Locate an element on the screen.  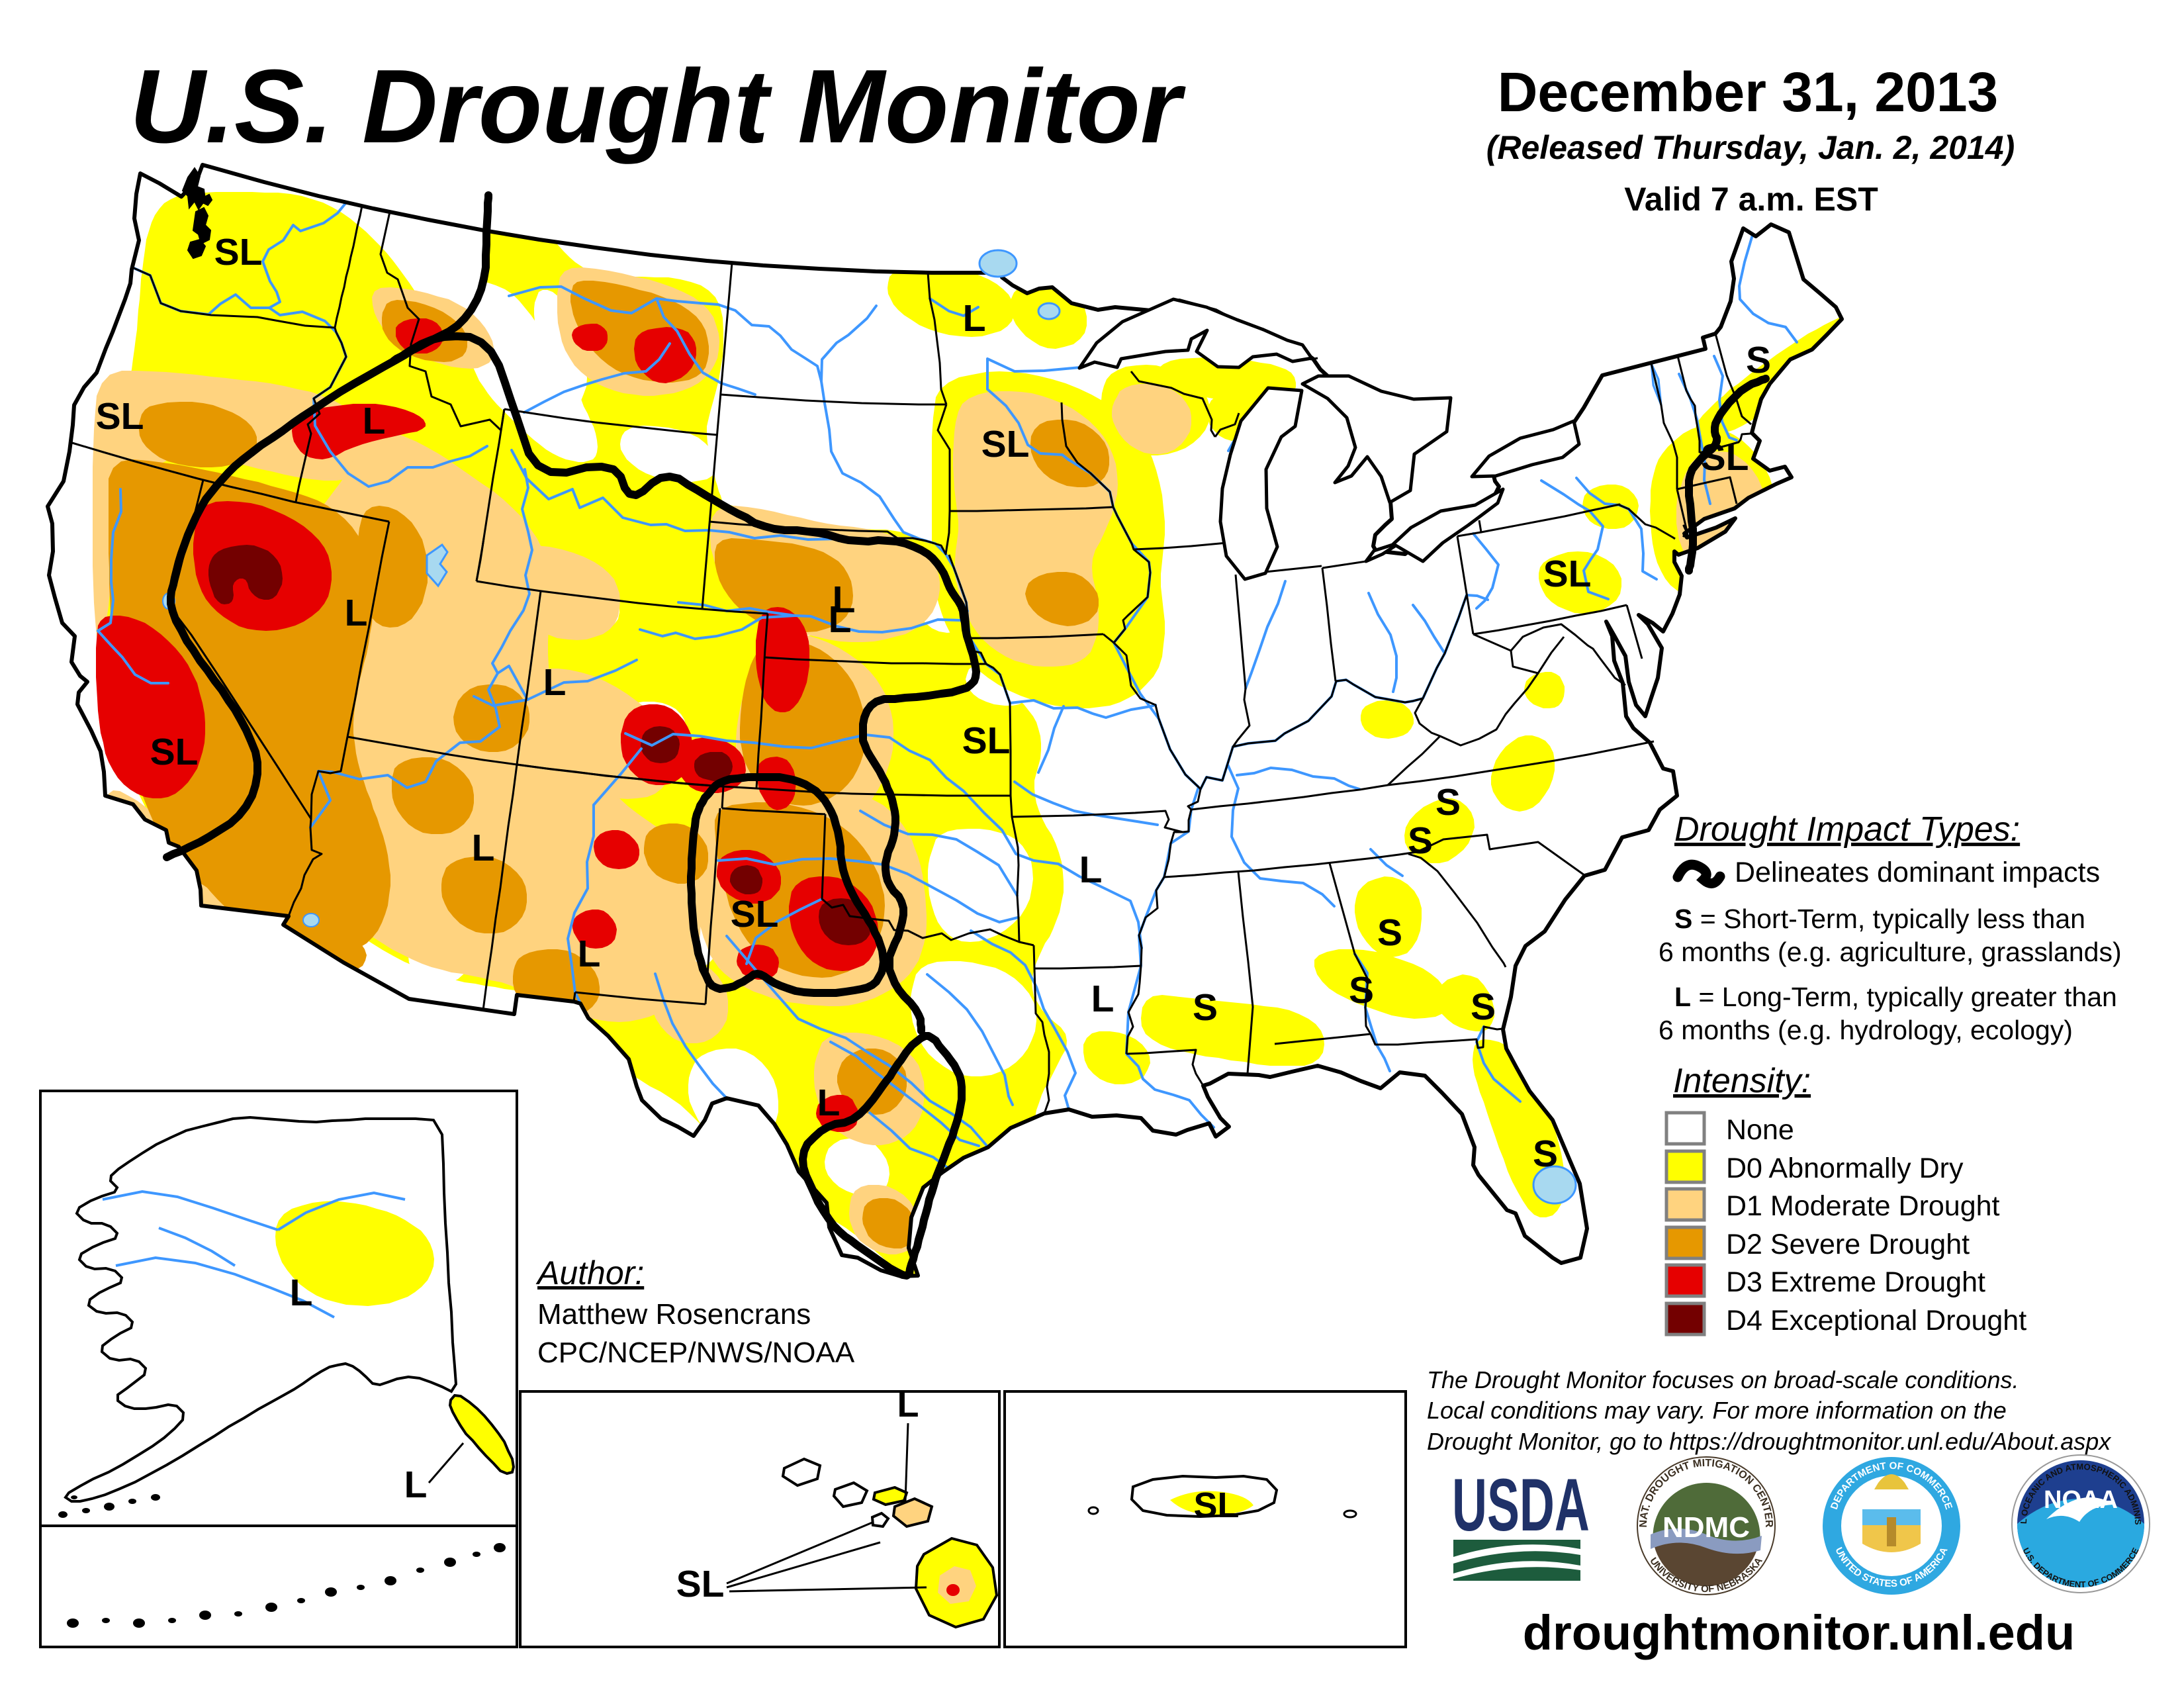
svg-text:6 months (e.g. agriculture, gr: 6 months (e.g. agriculture, grasslands) is located at coordinates (1891, 952).